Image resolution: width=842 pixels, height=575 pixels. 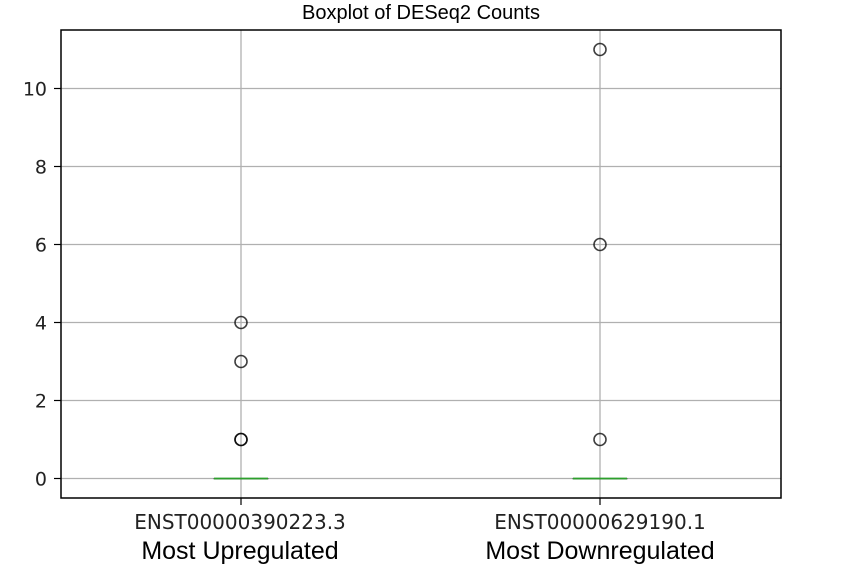 I want to click on y-tick-label: 2, so click(x=41, y=402).